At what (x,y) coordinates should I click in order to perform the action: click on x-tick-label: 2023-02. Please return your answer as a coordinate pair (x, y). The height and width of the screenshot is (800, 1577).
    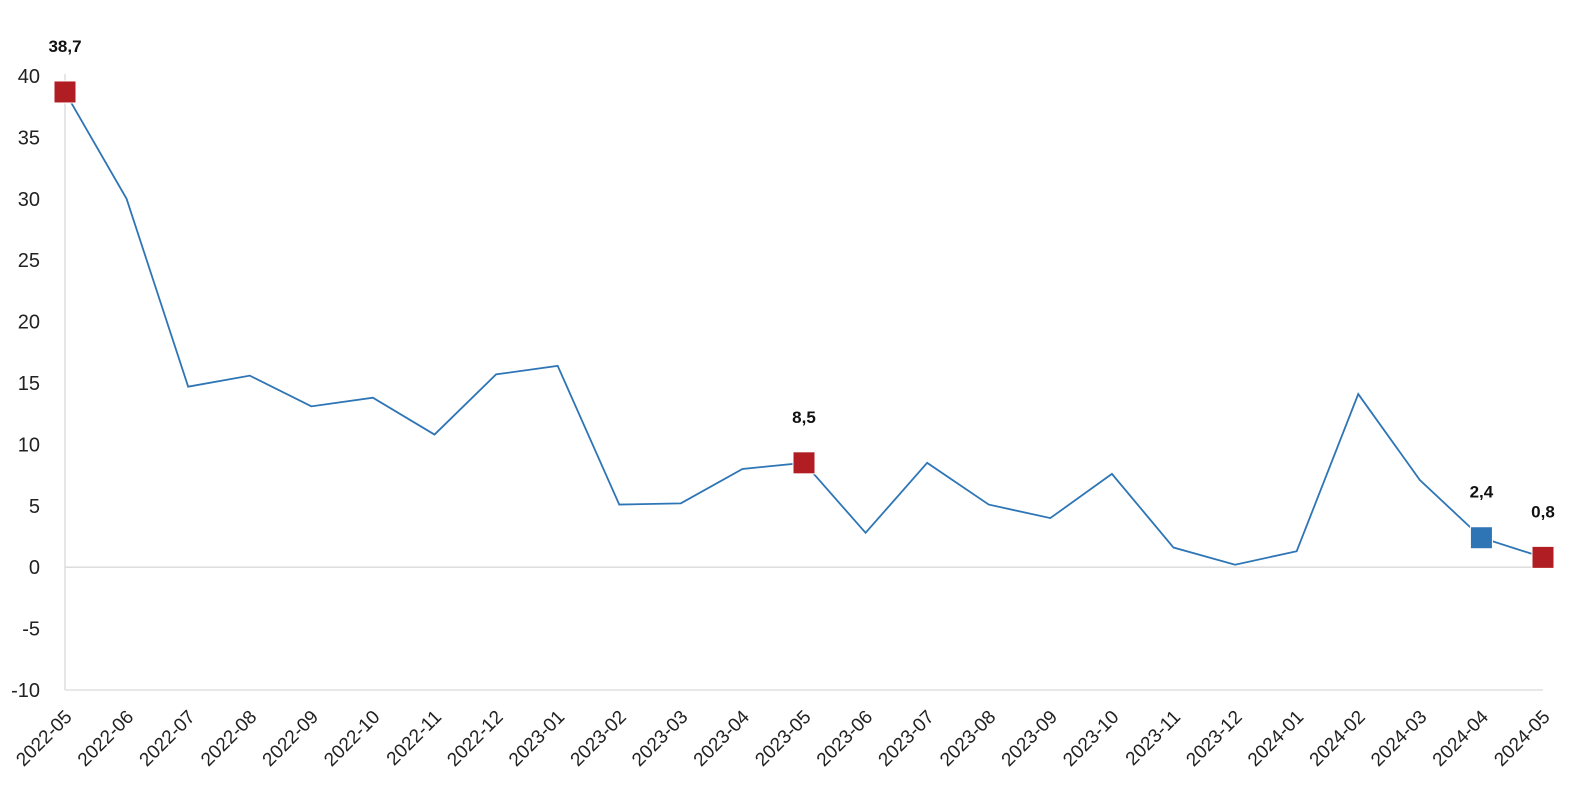
    Looking at the image, I should click on (599, 739).